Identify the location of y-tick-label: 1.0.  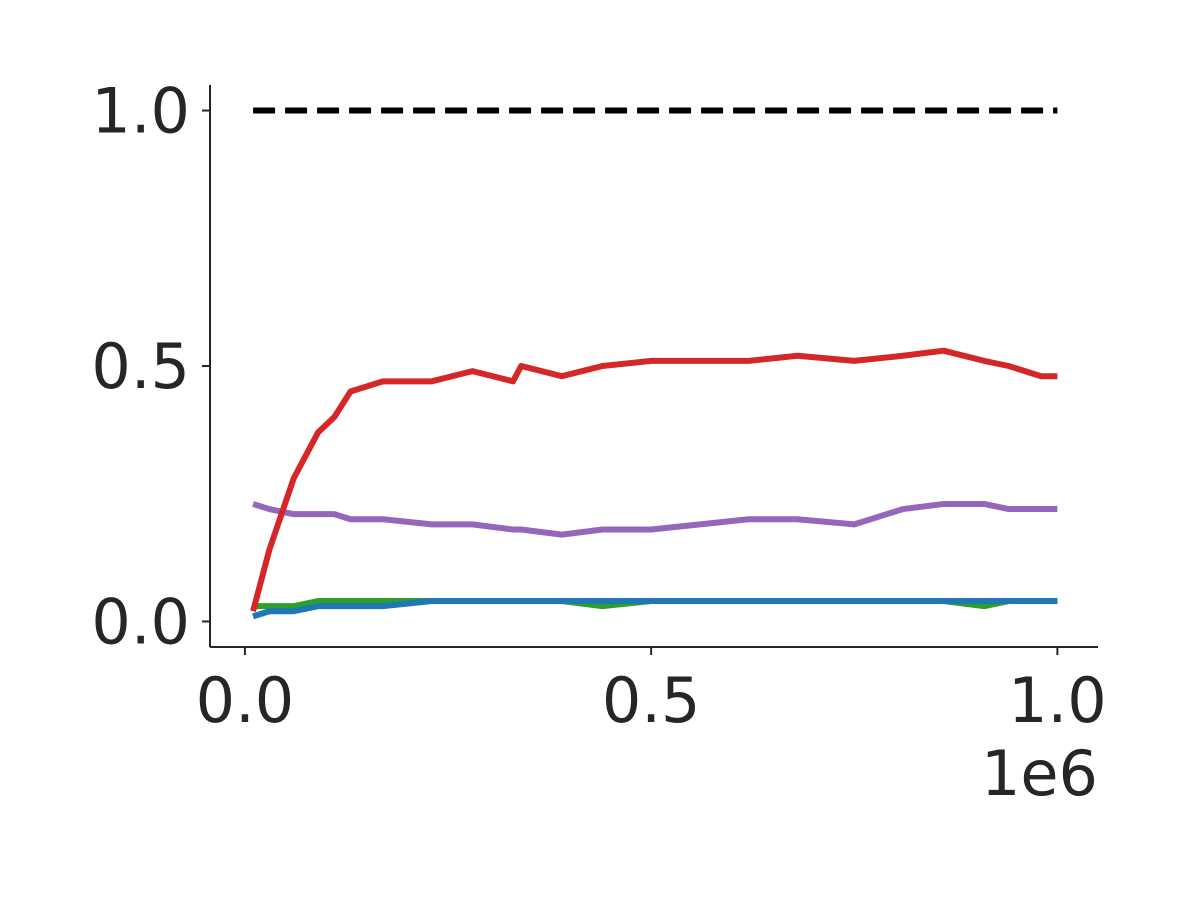
(140, 111).